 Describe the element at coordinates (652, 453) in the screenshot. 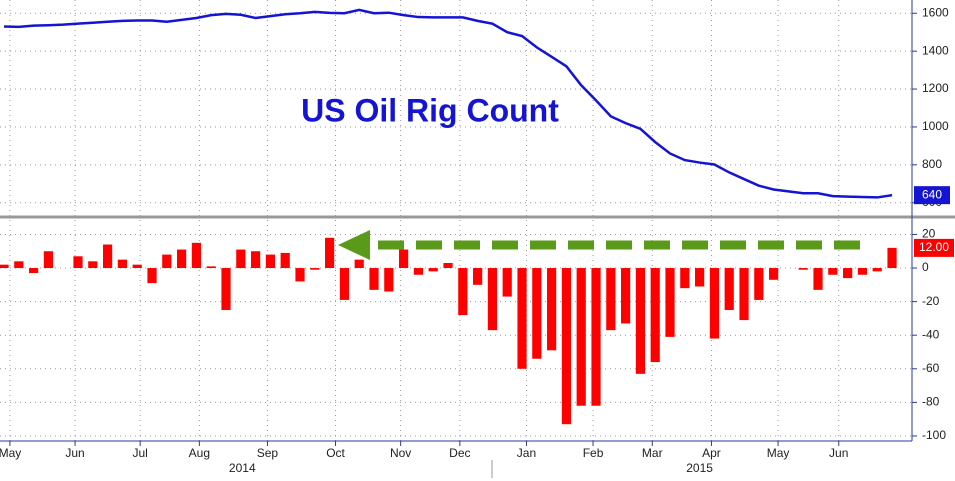

I see `x-tick-label: Mar` at that location.